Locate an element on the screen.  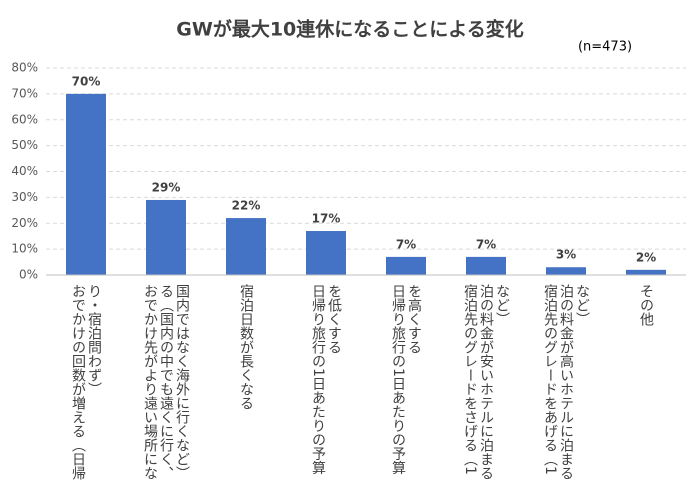
y-tick-label: 40% is located at coordinates (24, 171).